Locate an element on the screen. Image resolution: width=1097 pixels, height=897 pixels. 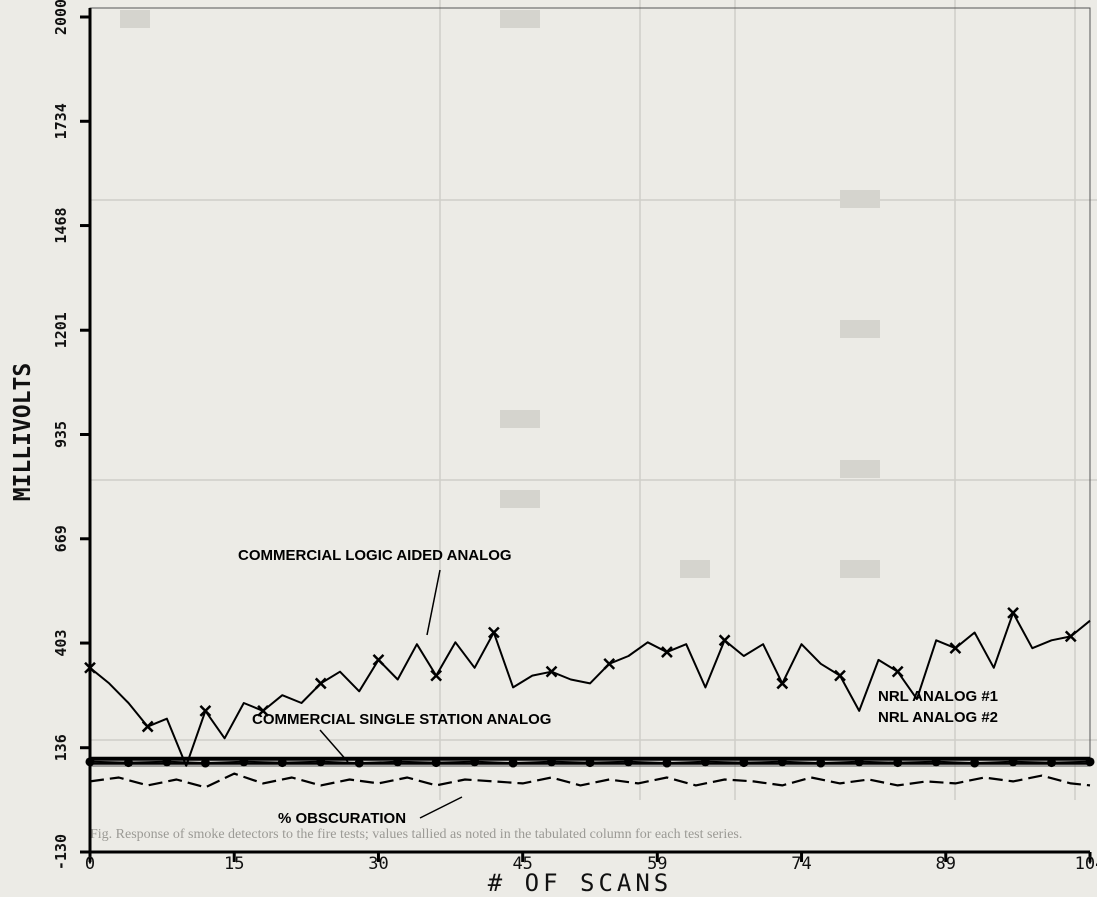
y-tick-label: 1734 is located at coordinates (61, 121).